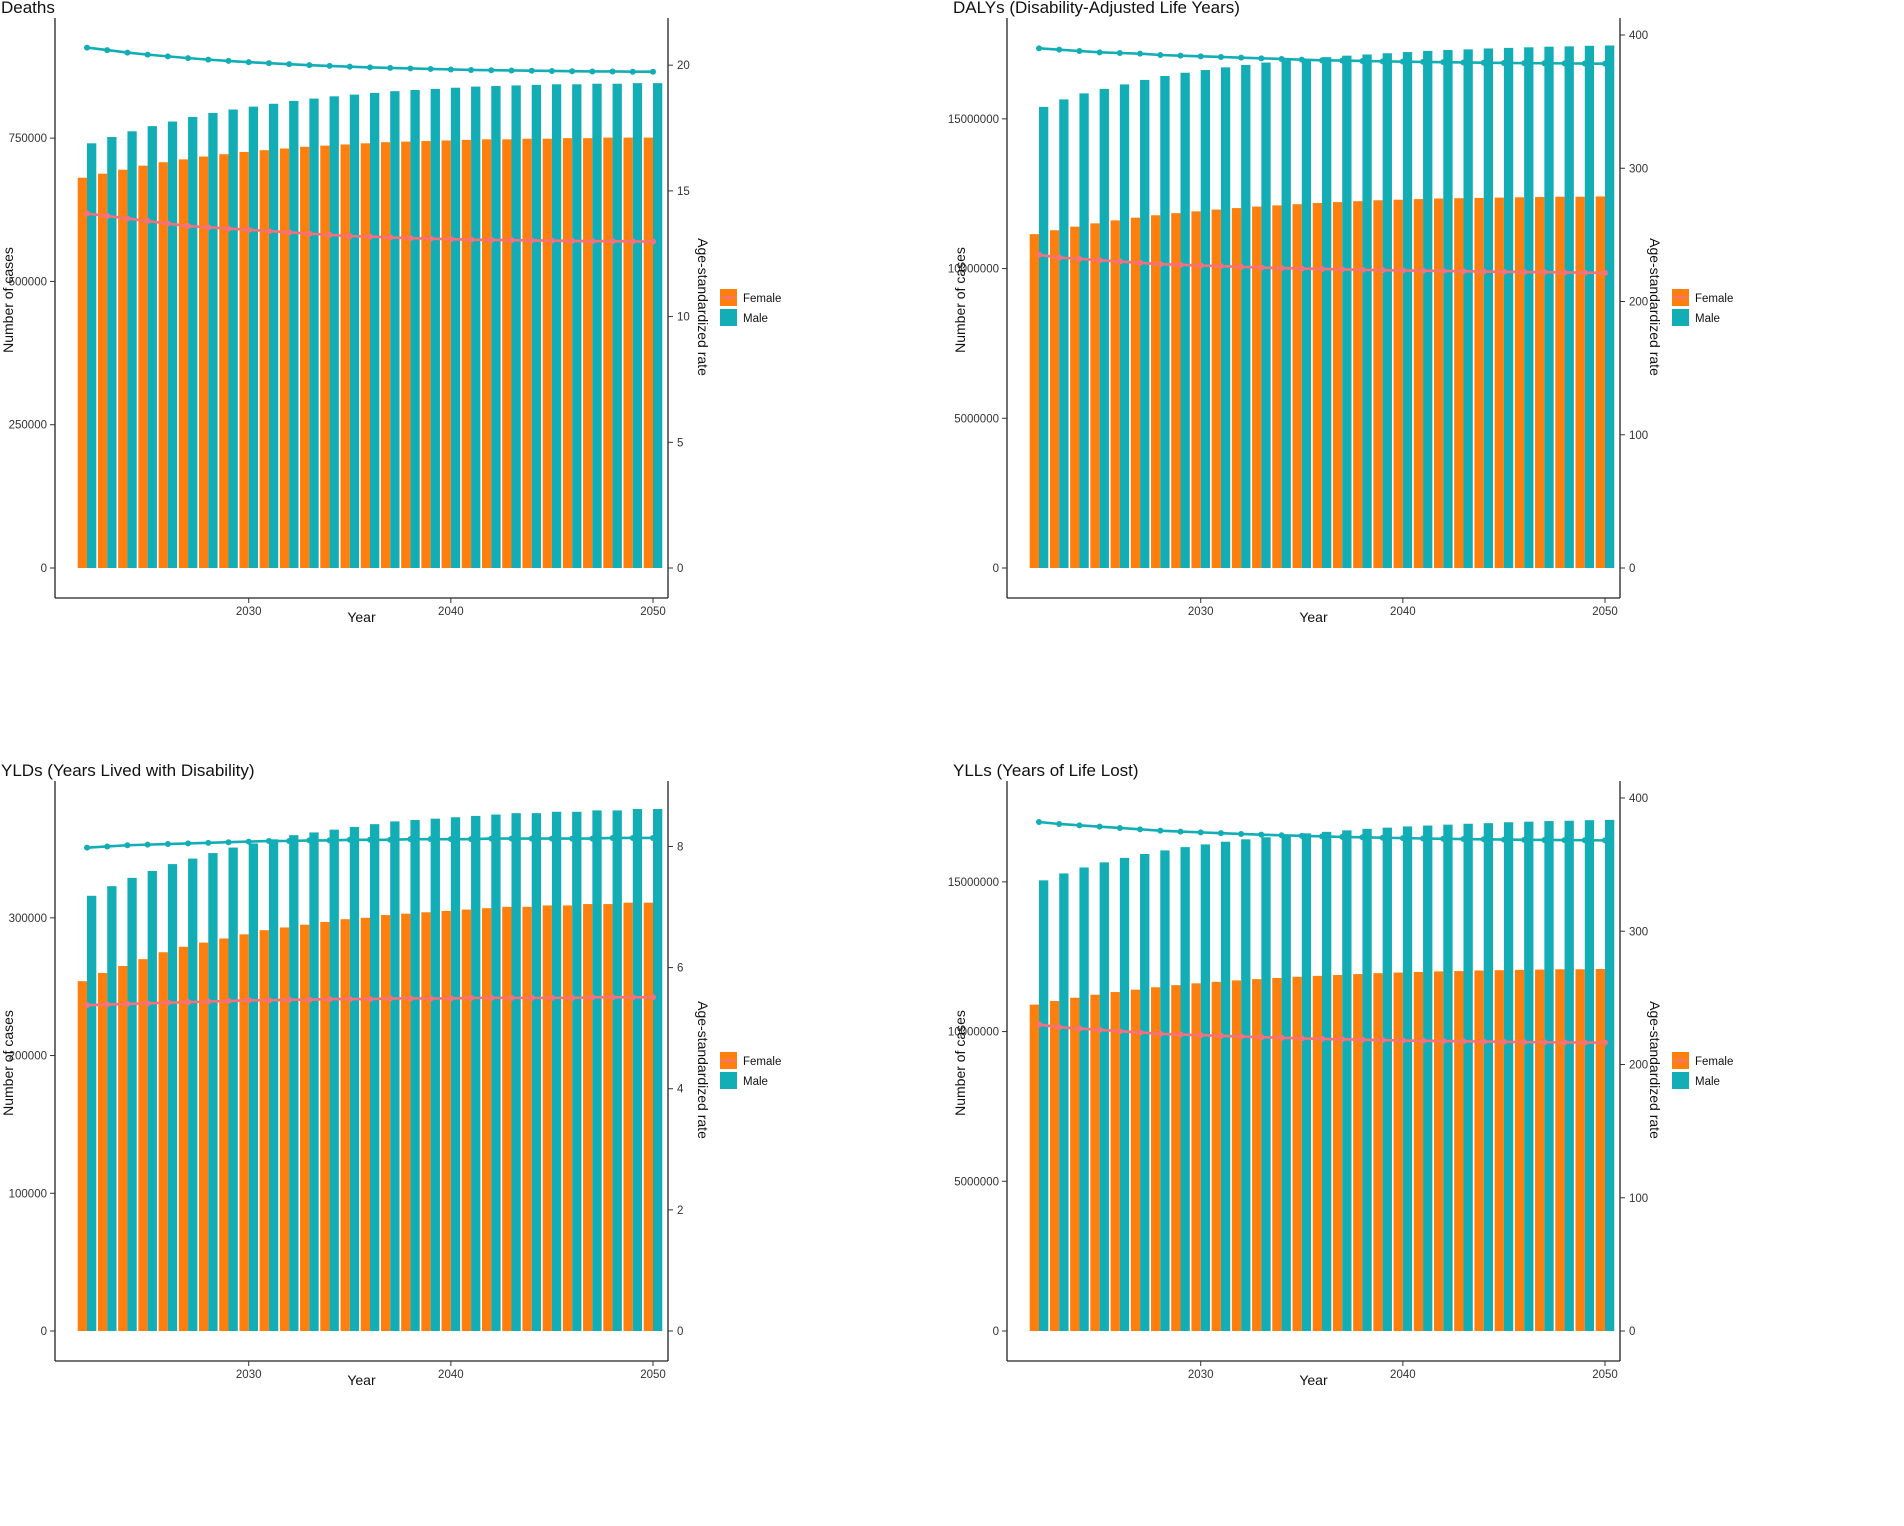 This screenshot has width=1904, height=1526. I want to click on y-axis-label: Number of cases, so click(960, 300).